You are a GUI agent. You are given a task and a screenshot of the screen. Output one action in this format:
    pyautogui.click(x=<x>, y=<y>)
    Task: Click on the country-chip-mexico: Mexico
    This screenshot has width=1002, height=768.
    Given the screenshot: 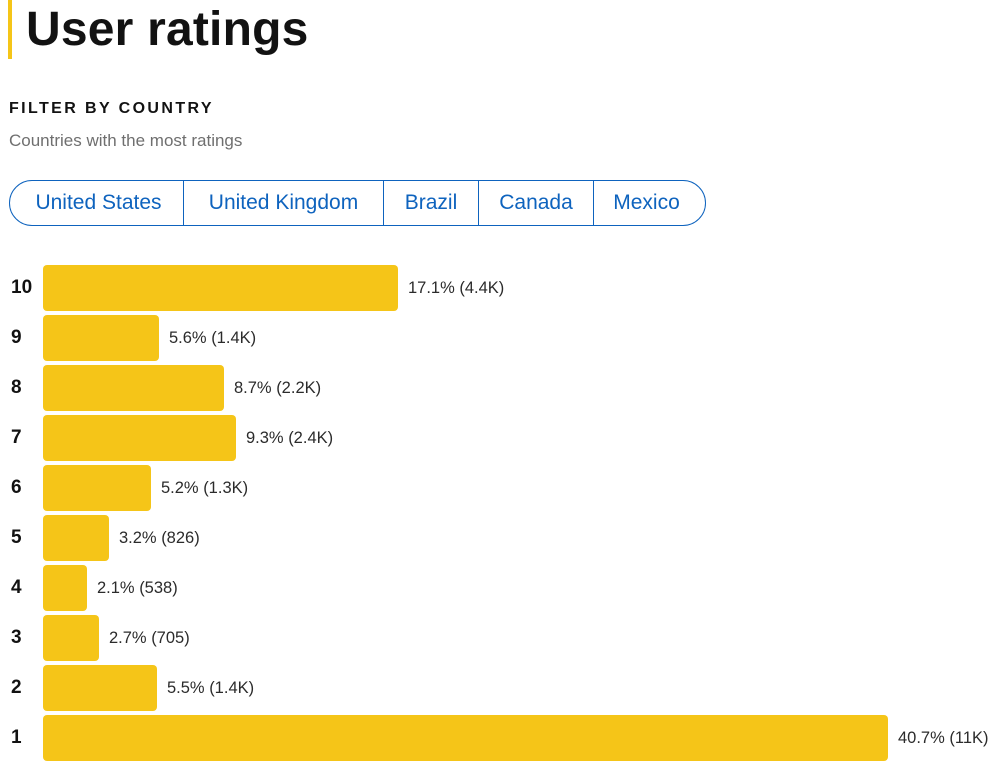 What is the action you would take?
    pyautogui.click(x=646, y=202)
    